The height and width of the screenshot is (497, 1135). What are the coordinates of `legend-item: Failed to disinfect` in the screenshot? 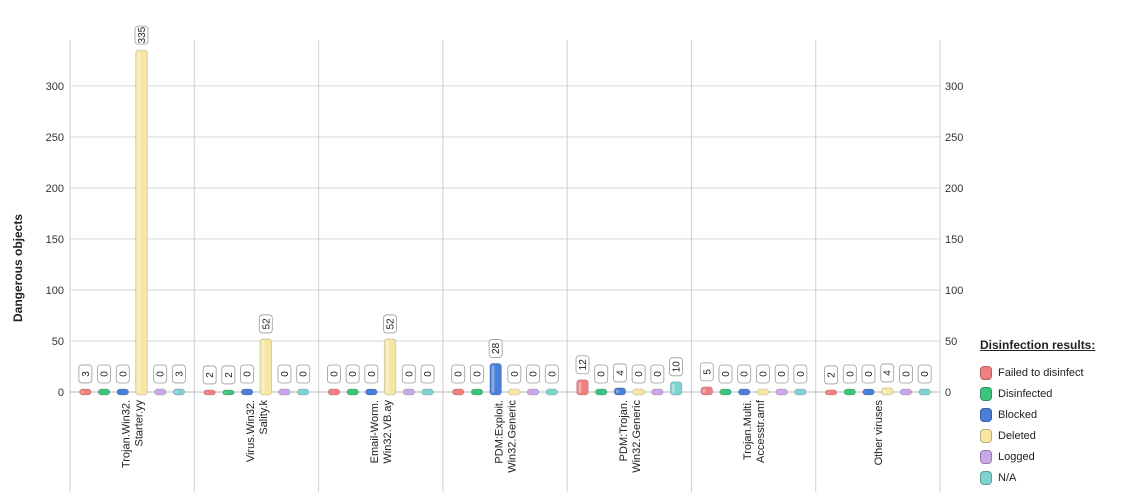 It's located at (1055, 372).